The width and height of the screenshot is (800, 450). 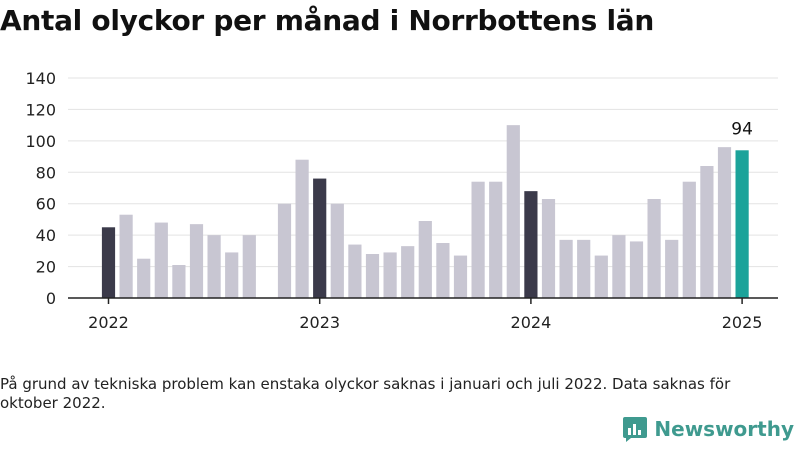 I want to click on y-tick-label: 0, so click(x=51, y=298).